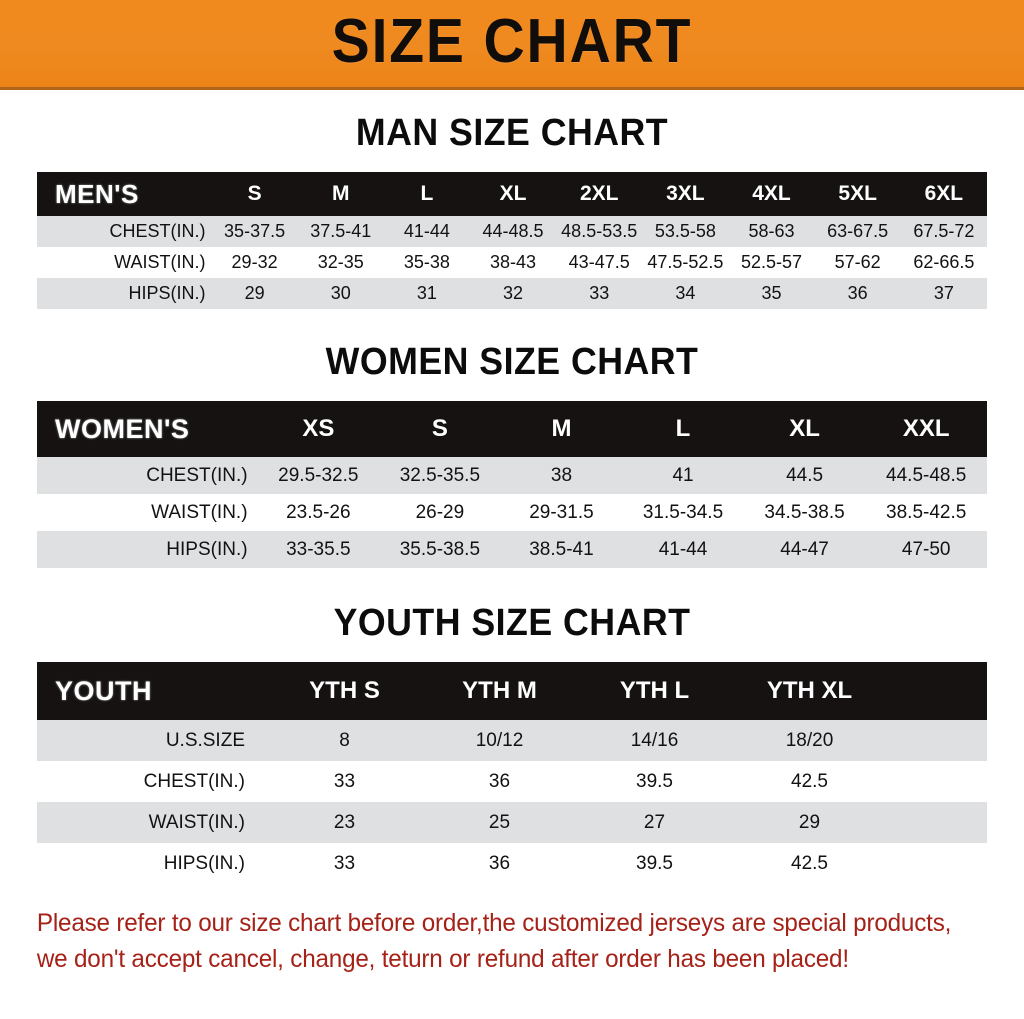 The image size is (1024, 1019). I want to click on men-chest-m: 37.5-41, so click(341, 231).